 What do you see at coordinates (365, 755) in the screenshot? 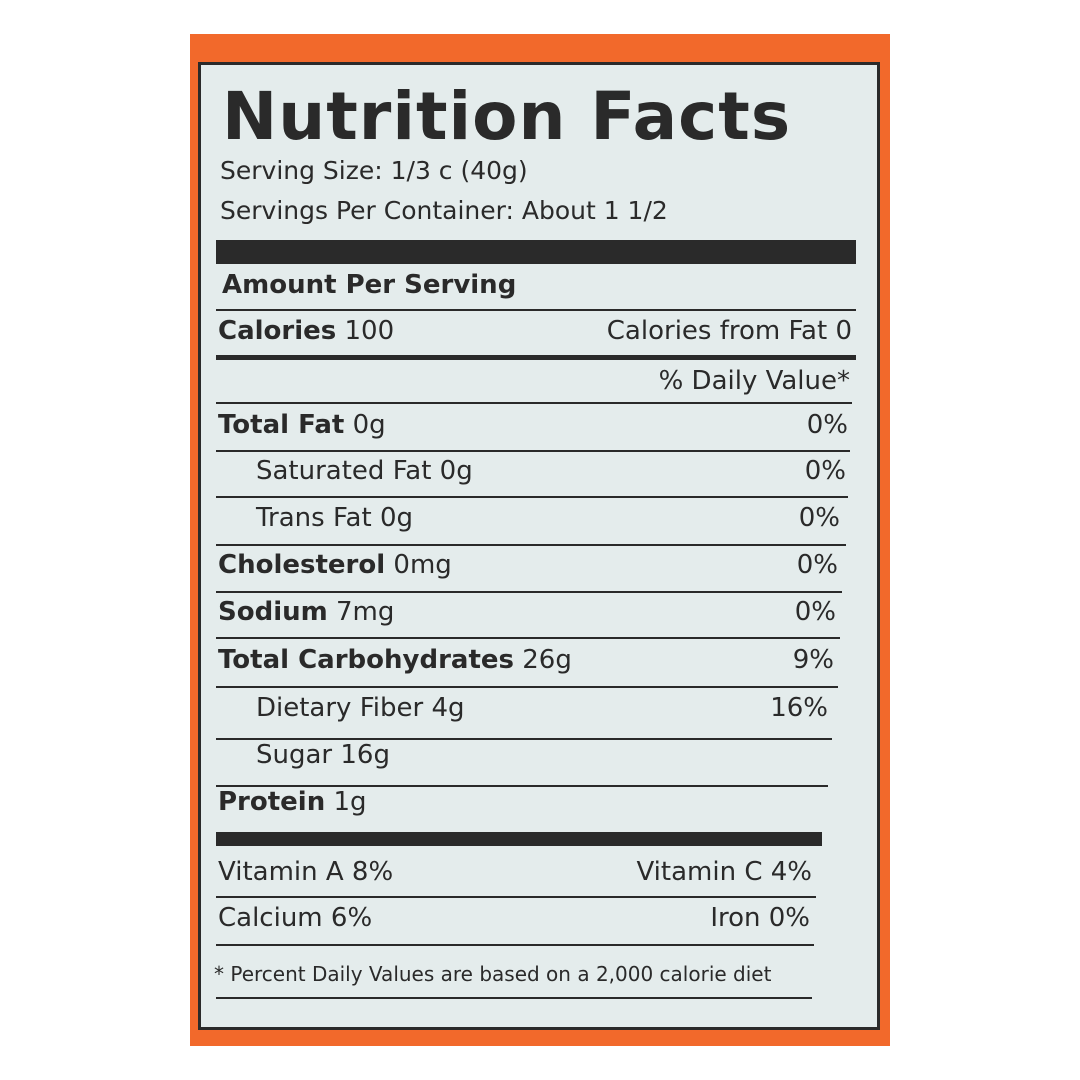
I see `nutrient-amount: 16g` at bounding box center [365, 755].